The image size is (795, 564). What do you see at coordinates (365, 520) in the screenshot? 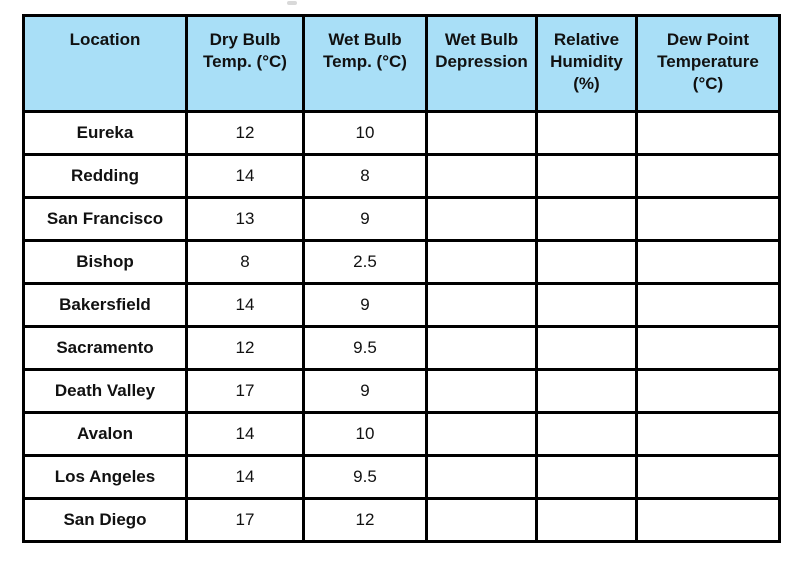
I see `cell-wet-bulb: 12` at bounding box center [365, 520].